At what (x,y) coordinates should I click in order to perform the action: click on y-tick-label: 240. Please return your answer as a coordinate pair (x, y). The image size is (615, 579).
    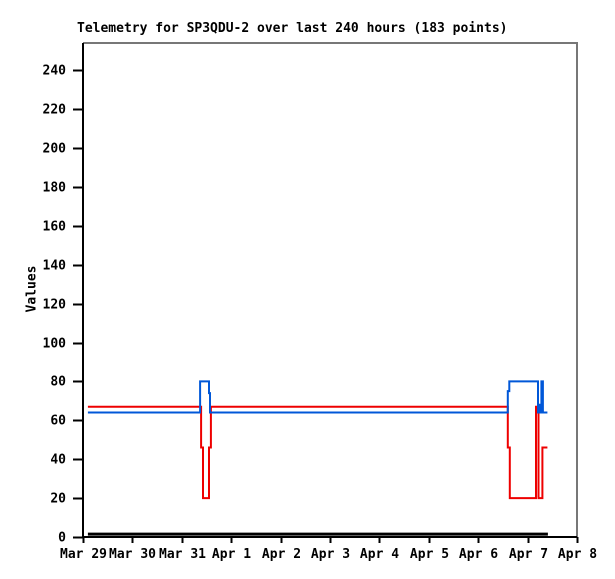
    Looking at the image, I should click on (55, 71).